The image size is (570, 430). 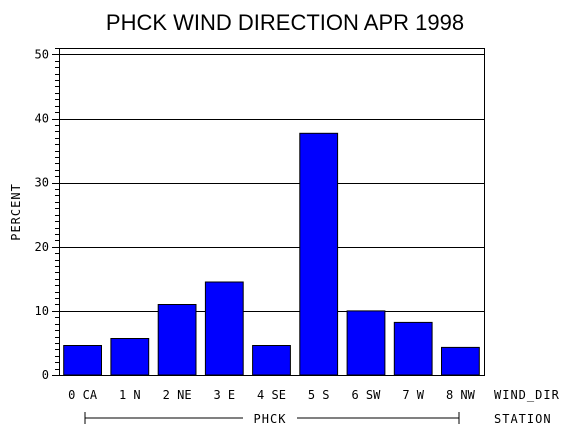 What do you see at coordinates (42, 54) in the screenshot?
I see `y-tick-label: 50` at bounding box center [42, 54].